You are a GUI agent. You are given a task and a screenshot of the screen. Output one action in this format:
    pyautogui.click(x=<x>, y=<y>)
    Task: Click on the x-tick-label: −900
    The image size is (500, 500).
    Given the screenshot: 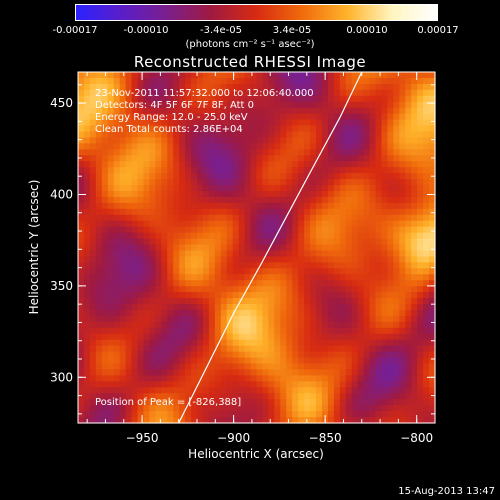 What is the action you would take?
    pyautogui.click(x=233, y=438)
    